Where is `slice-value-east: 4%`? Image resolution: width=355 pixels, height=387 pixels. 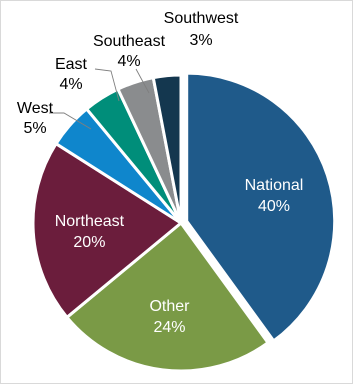
slice-value-east: 4% is located at coordinates (70, 84).